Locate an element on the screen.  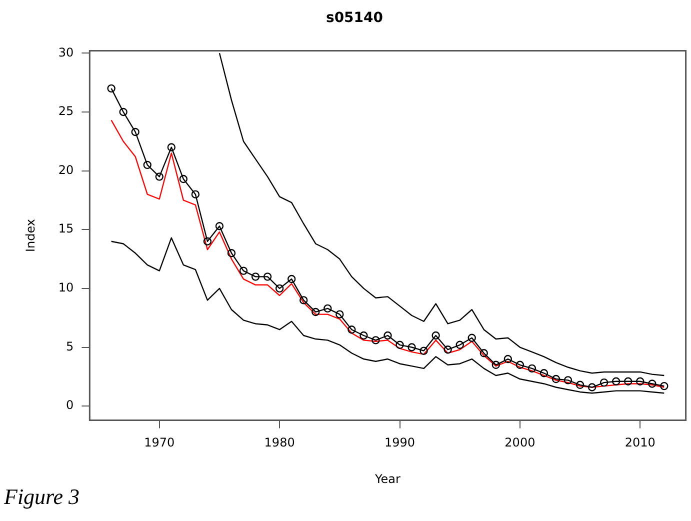
x-tick-label: 1980 is located at coordinates (279, 443).